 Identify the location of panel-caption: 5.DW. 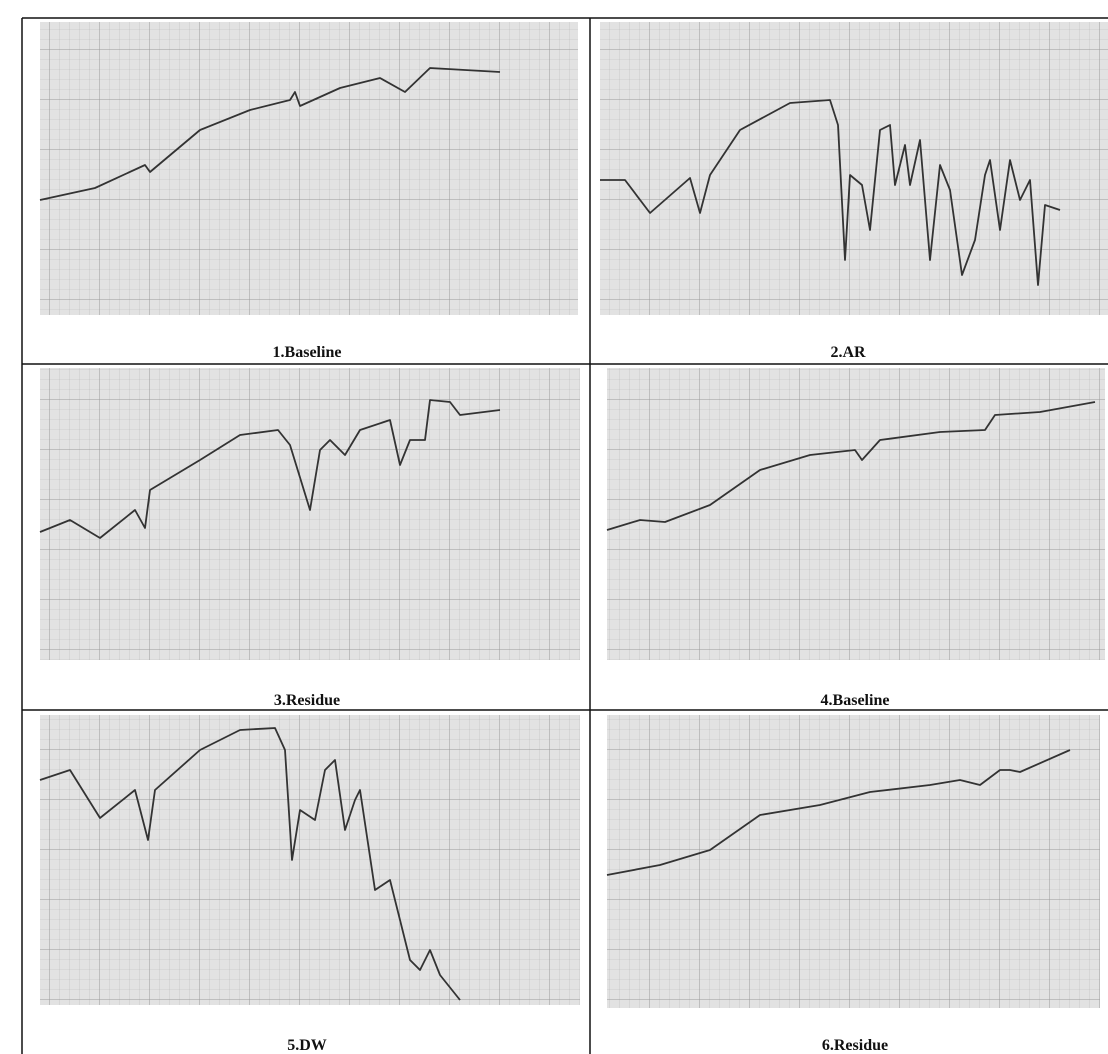
(307, 1045).